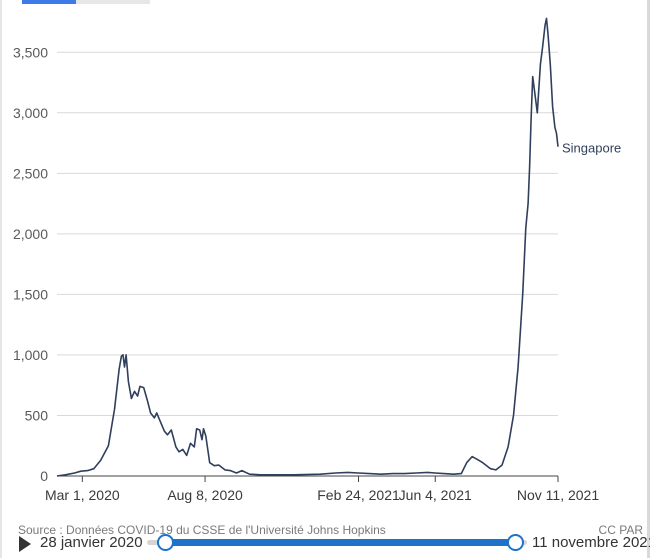 The height and width of the screenshot is (558, 650). Describe the element at coordinates (591, 542) in the screenshot. I see `timeline-end-date: 11 novembre 2021` at that location.